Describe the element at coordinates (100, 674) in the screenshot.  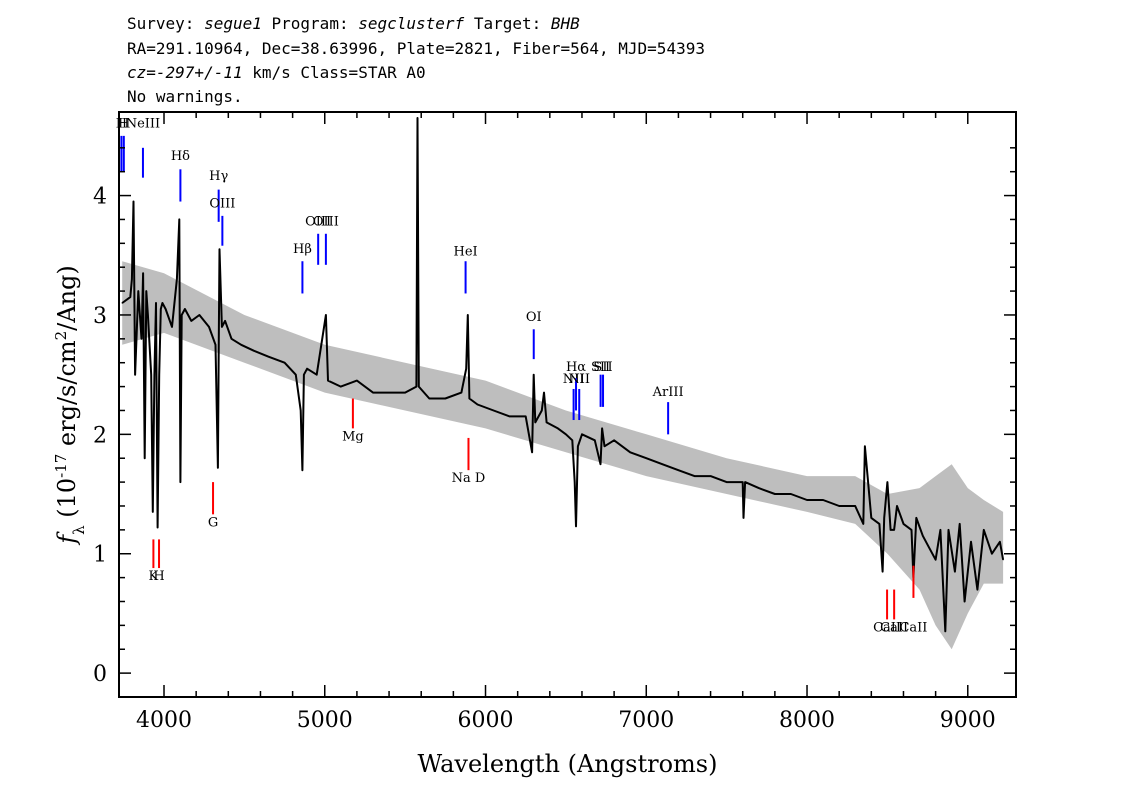
I see `y-tick-label: 0` at that location.